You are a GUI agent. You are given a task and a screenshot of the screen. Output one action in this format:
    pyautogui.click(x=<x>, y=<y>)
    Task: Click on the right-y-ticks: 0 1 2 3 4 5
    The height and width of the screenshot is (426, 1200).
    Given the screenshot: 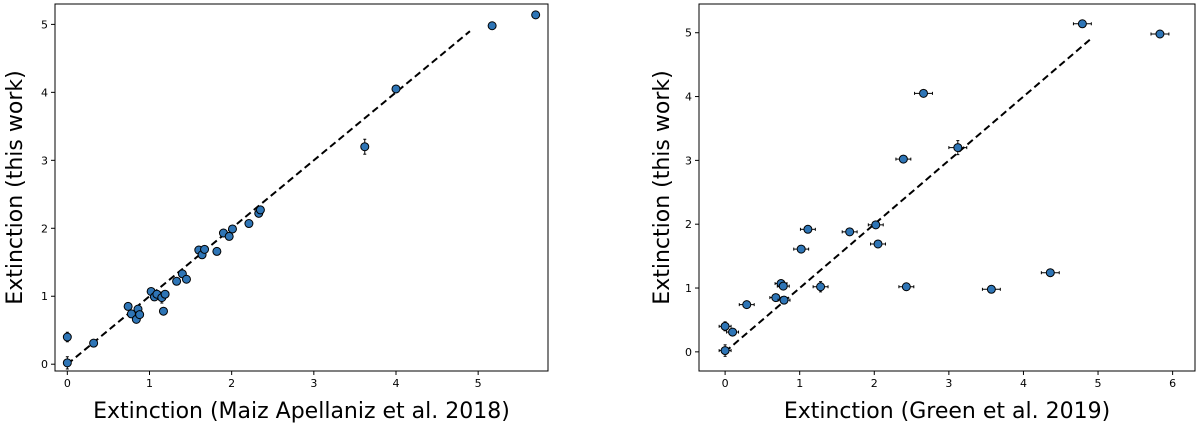 What is the action you would take?
    pyautogui.click(x=692, y=193)
    